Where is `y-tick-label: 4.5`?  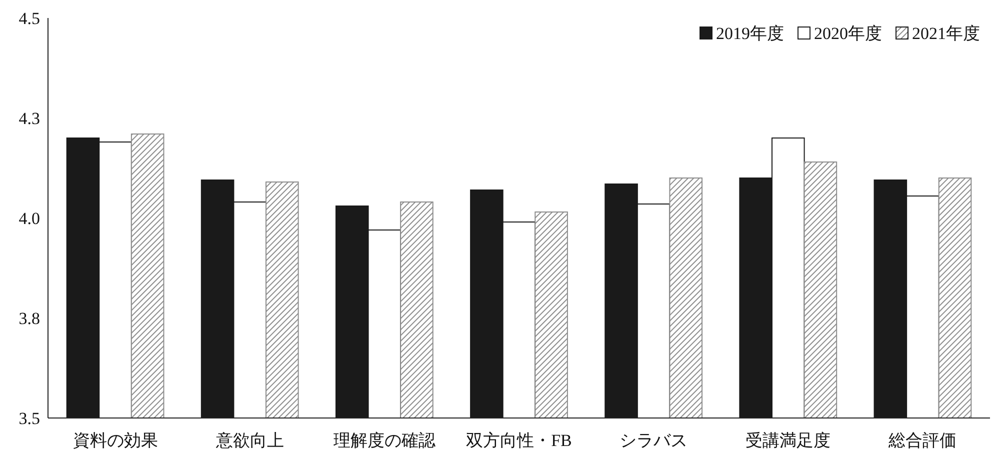 y-tick-label: 4.5 is located at coordinates (29, 18).